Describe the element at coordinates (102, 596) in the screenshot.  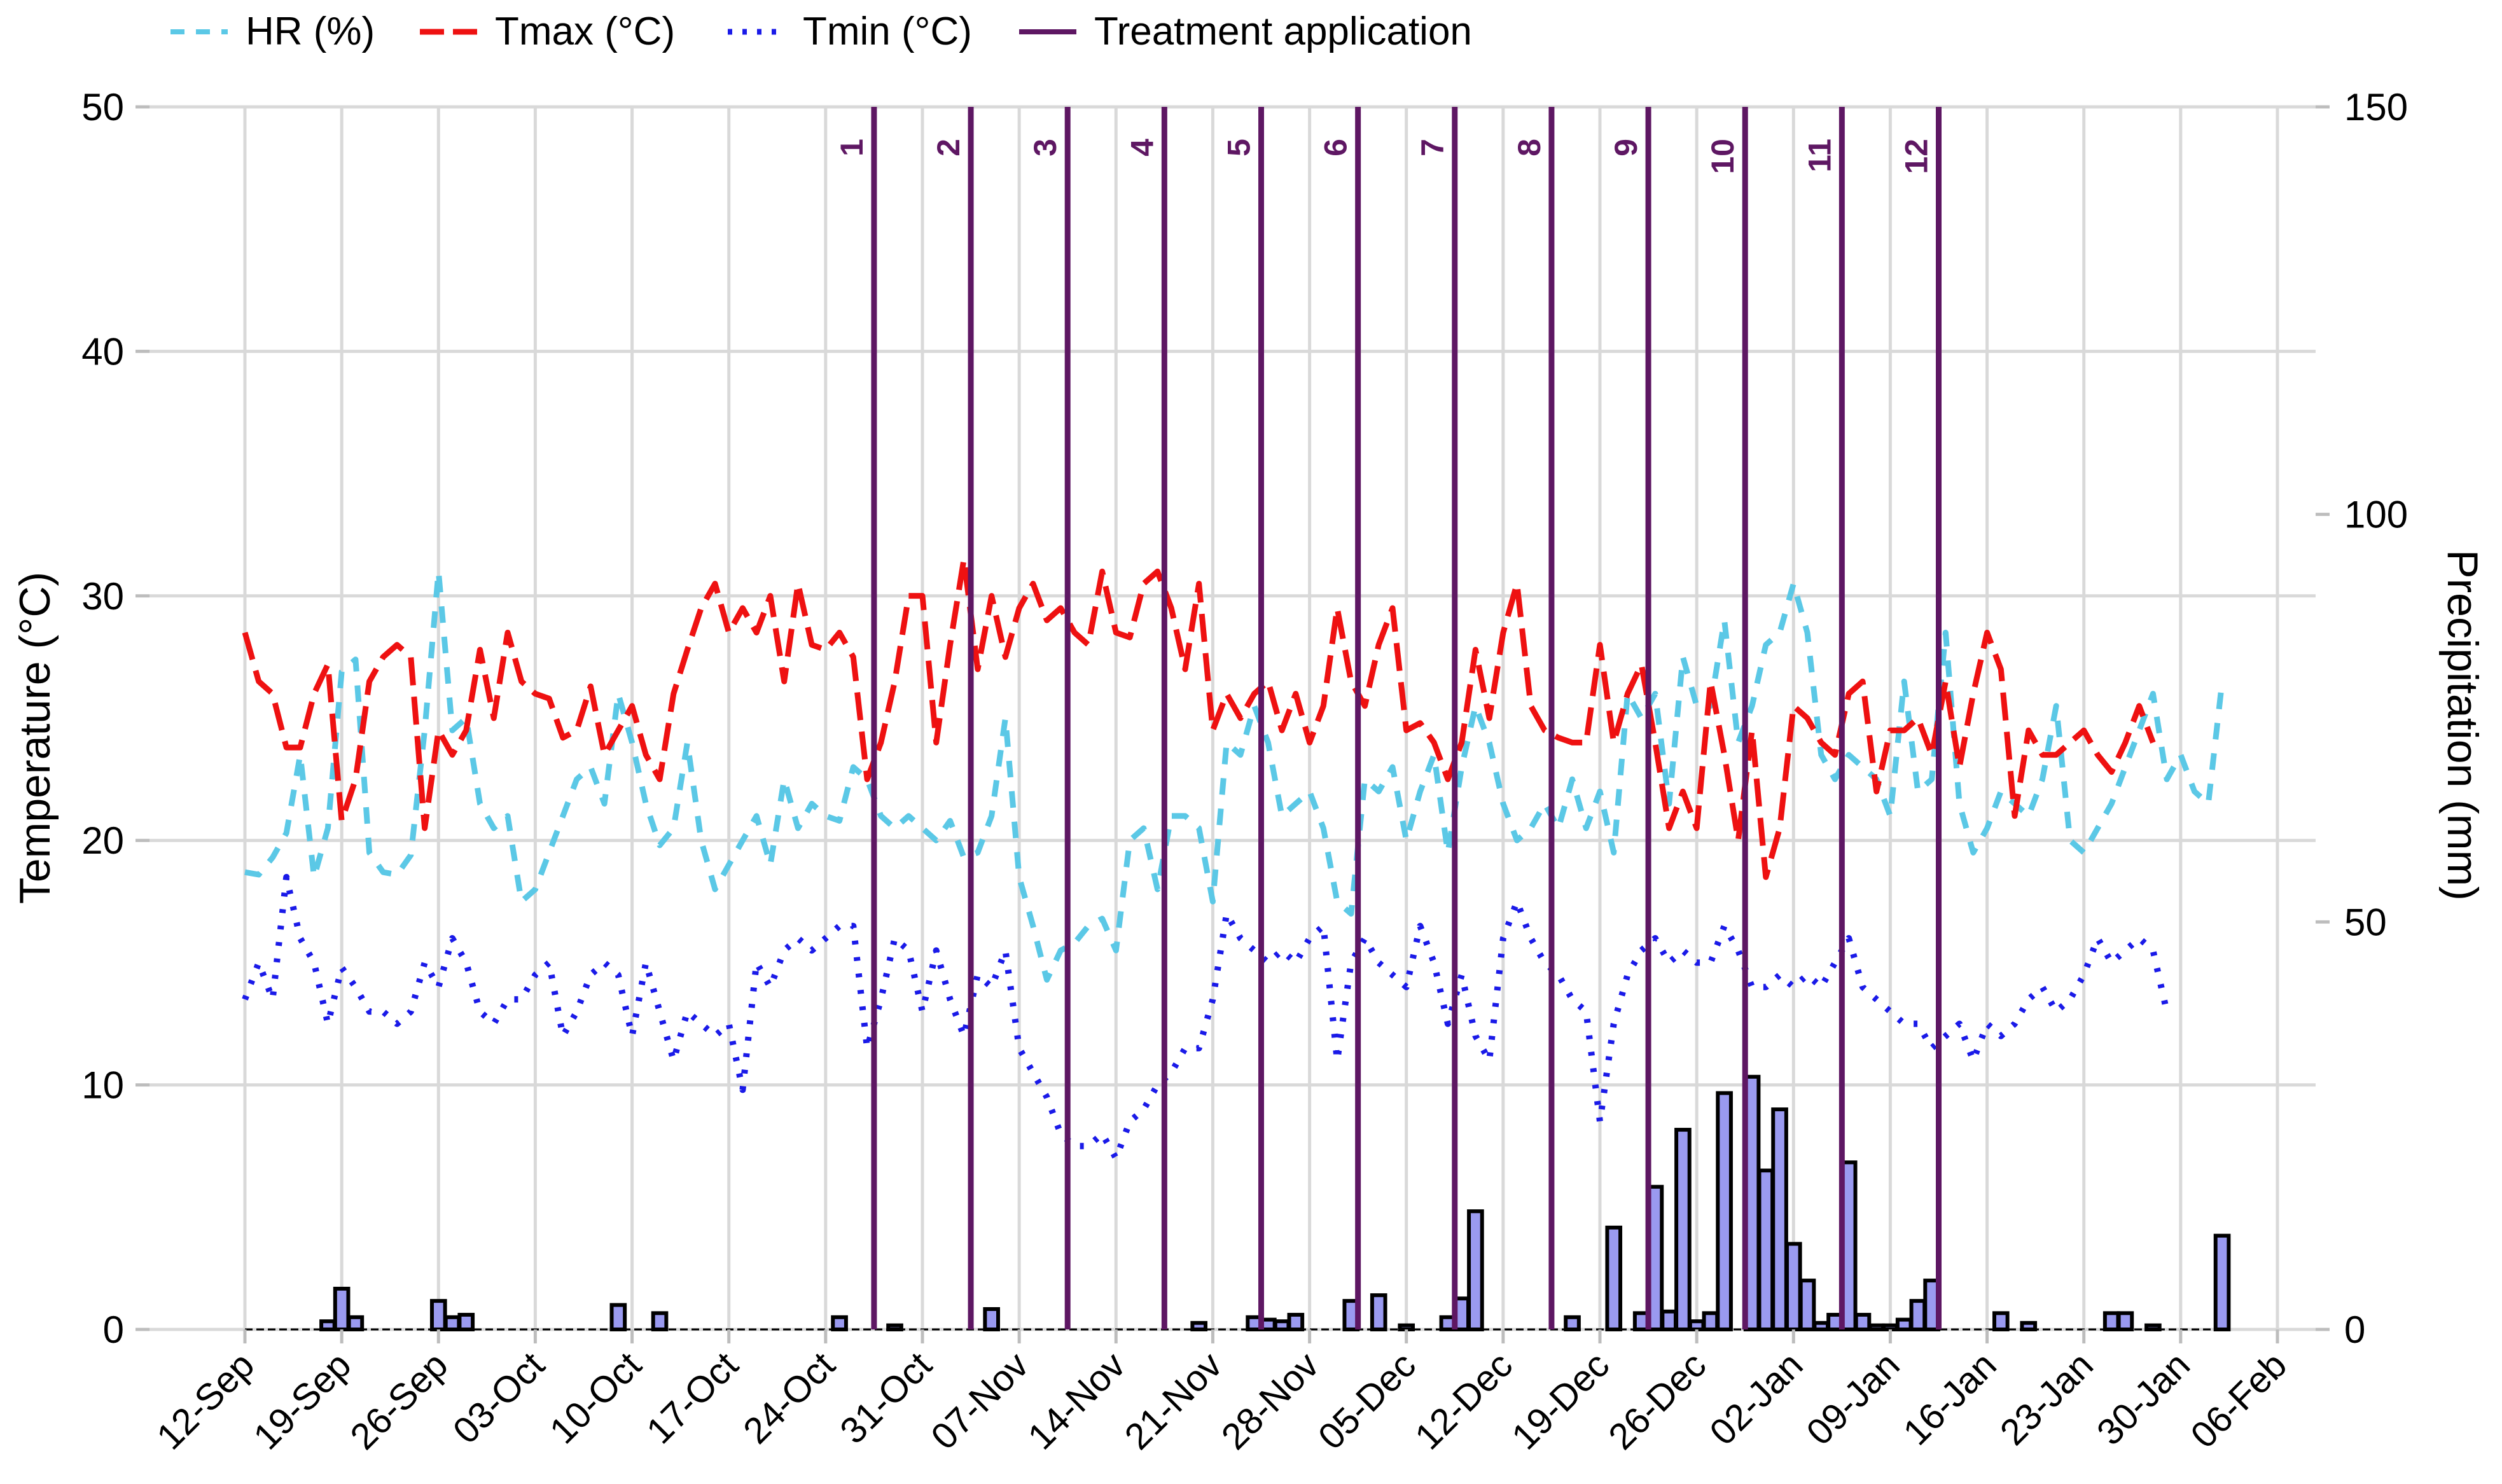
I see `y-tick-label: 30` at that location.